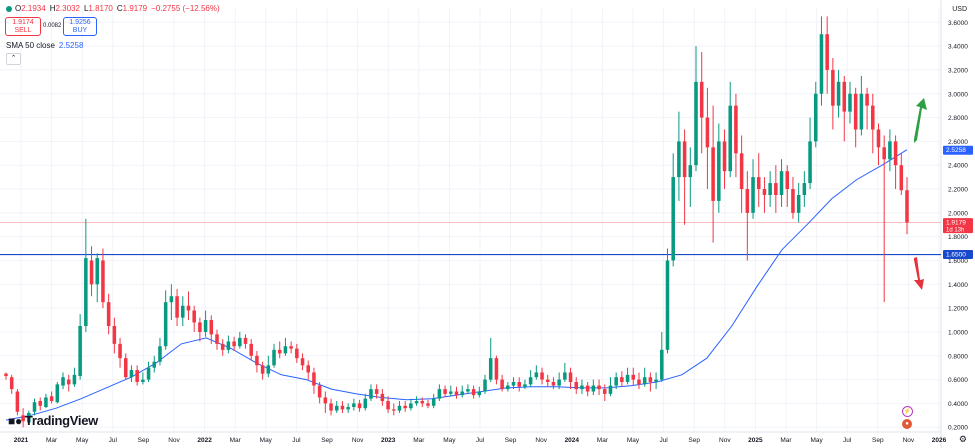 The width and height of the screenshot is (975, 448). Describe the element at coordinates (53, 420) in the screenshot. I see `tradingview-logo: ■● TradingView` at that location.